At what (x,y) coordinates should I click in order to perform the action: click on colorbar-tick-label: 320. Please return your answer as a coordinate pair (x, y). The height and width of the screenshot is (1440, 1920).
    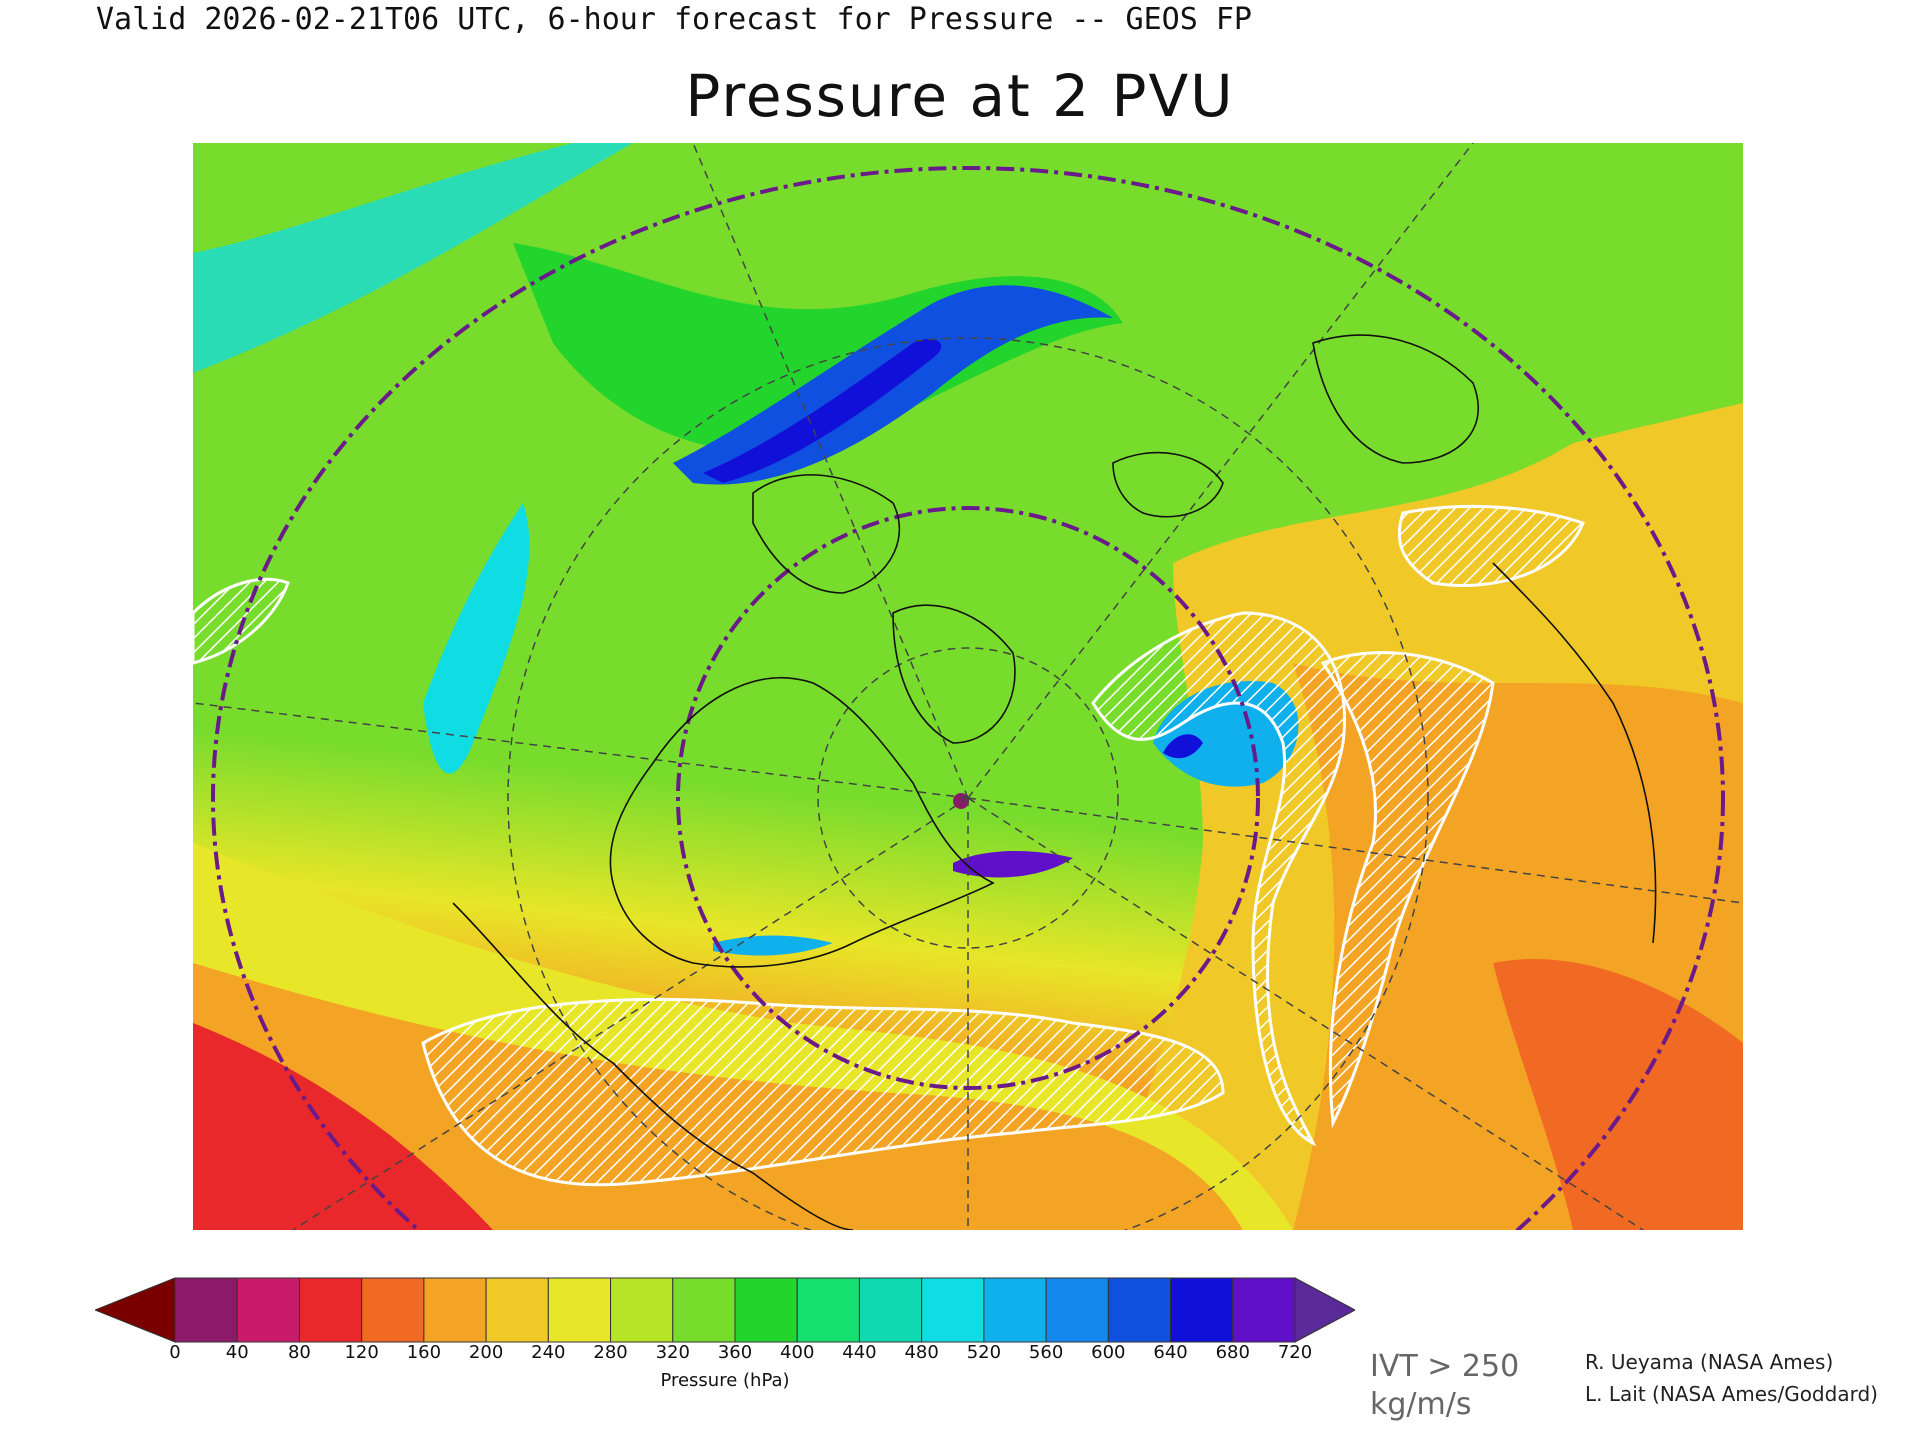
    Looking at the image, I should click on (672, 1352).